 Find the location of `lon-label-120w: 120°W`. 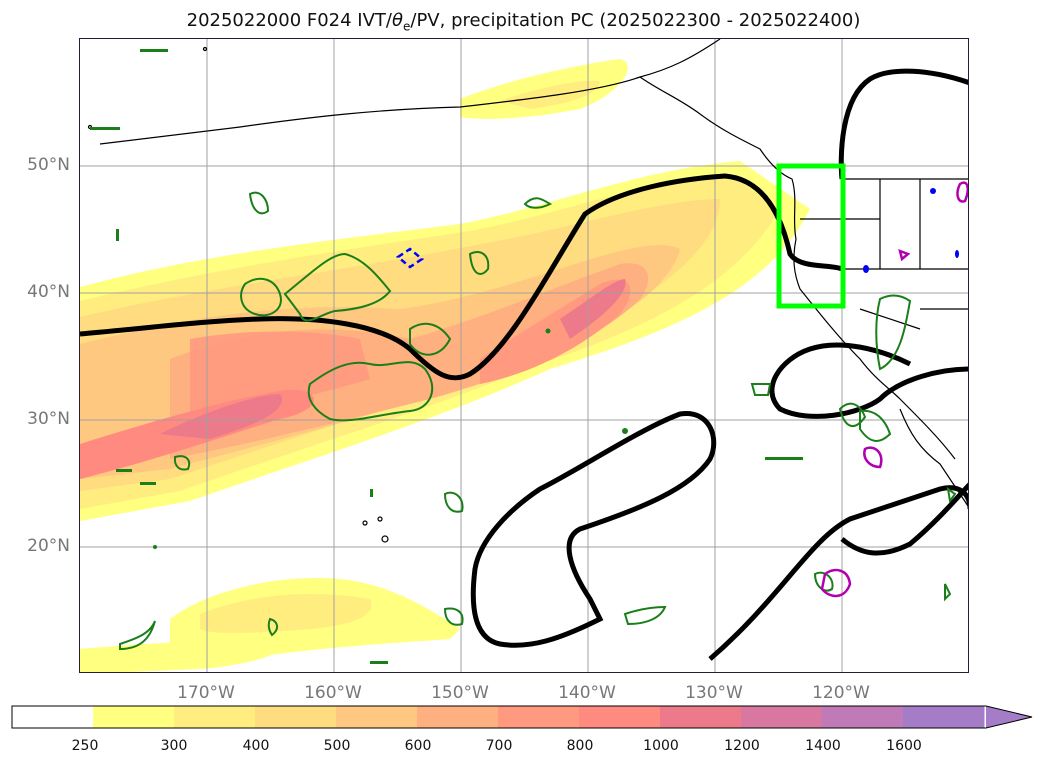

lon-label-120w: 120°W is located at coordinates (841, 693).